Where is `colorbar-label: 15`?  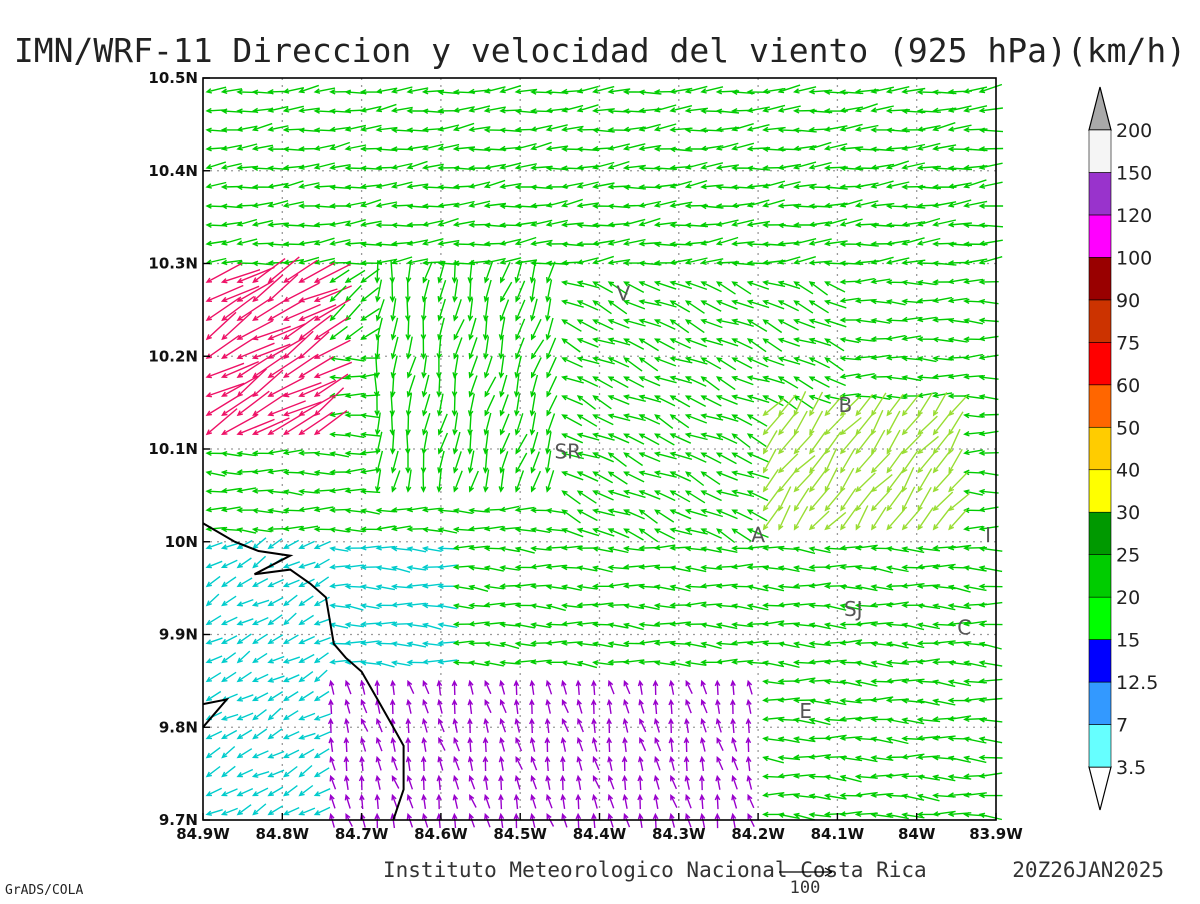
colorbar-label: 15 is located at coordinates (1128, 641).